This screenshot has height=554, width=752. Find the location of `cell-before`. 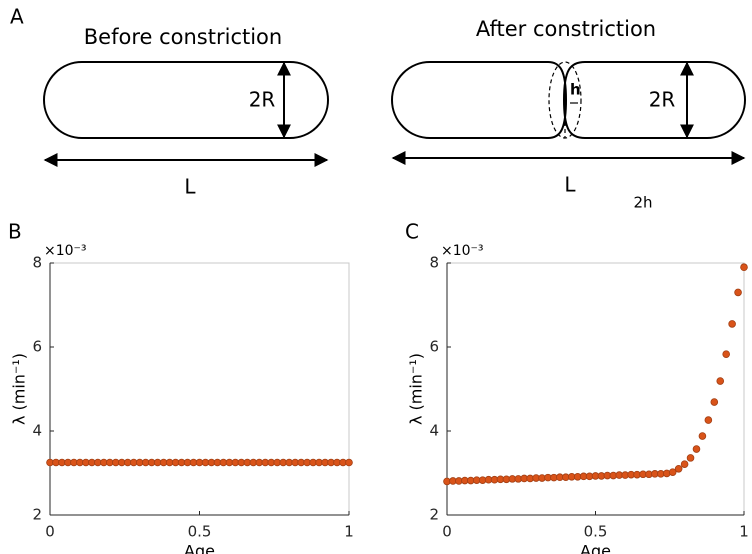

cell-before is located at coordinates (186, 100).